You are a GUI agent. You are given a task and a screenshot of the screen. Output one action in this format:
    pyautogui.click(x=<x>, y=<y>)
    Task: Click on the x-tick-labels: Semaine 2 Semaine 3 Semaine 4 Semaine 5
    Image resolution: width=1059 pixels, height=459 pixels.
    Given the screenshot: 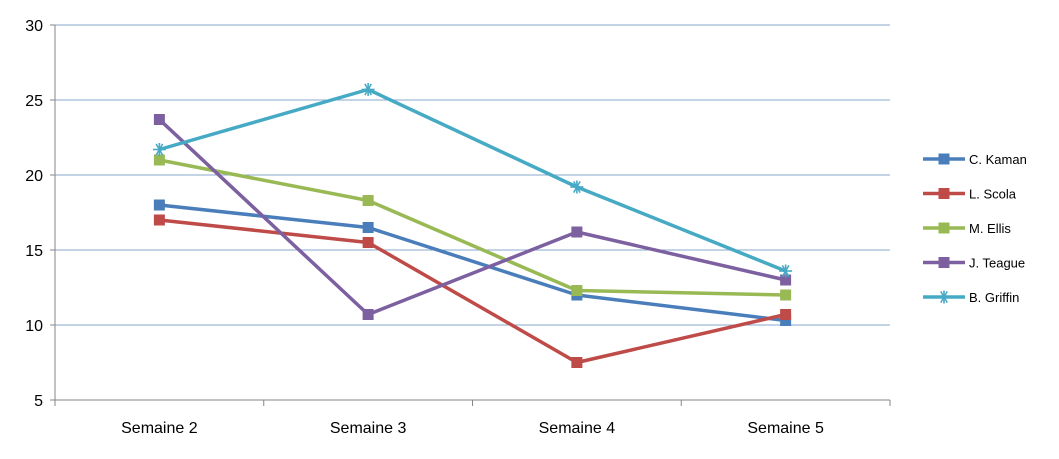 What is the action you would take?
    pyautogui.click(x=472, y=428)
    